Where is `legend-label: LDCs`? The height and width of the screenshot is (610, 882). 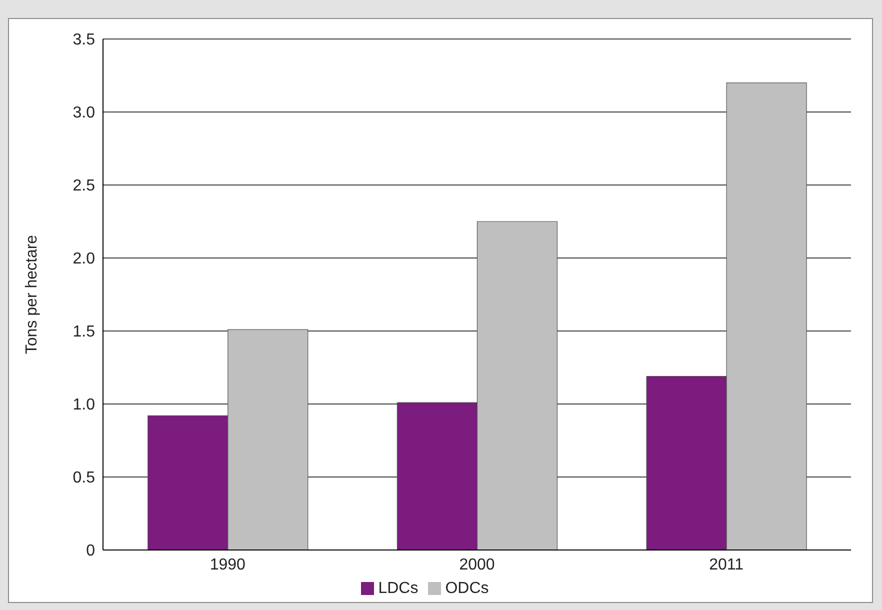 legend-label: LDCs is located at coordinates (398, 588).